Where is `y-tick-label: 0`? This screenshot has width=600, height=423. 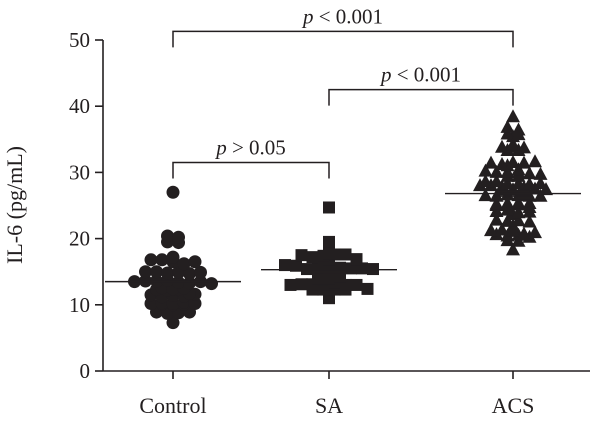
y-tick-label: 0 is located at coordinates (85, 371).